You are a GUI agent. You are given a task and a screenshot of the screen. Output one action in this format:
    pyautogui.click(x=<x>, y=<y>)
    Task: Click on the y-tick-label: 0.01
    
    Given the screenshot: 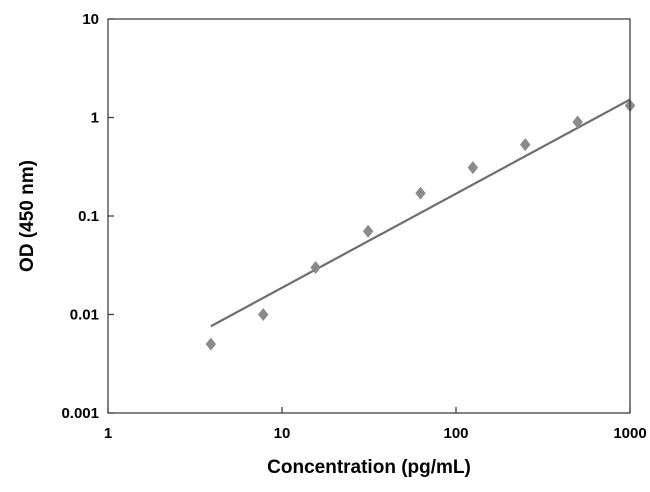 What is the action you would take?
    pyautogui.click(x=84, y=315)
    